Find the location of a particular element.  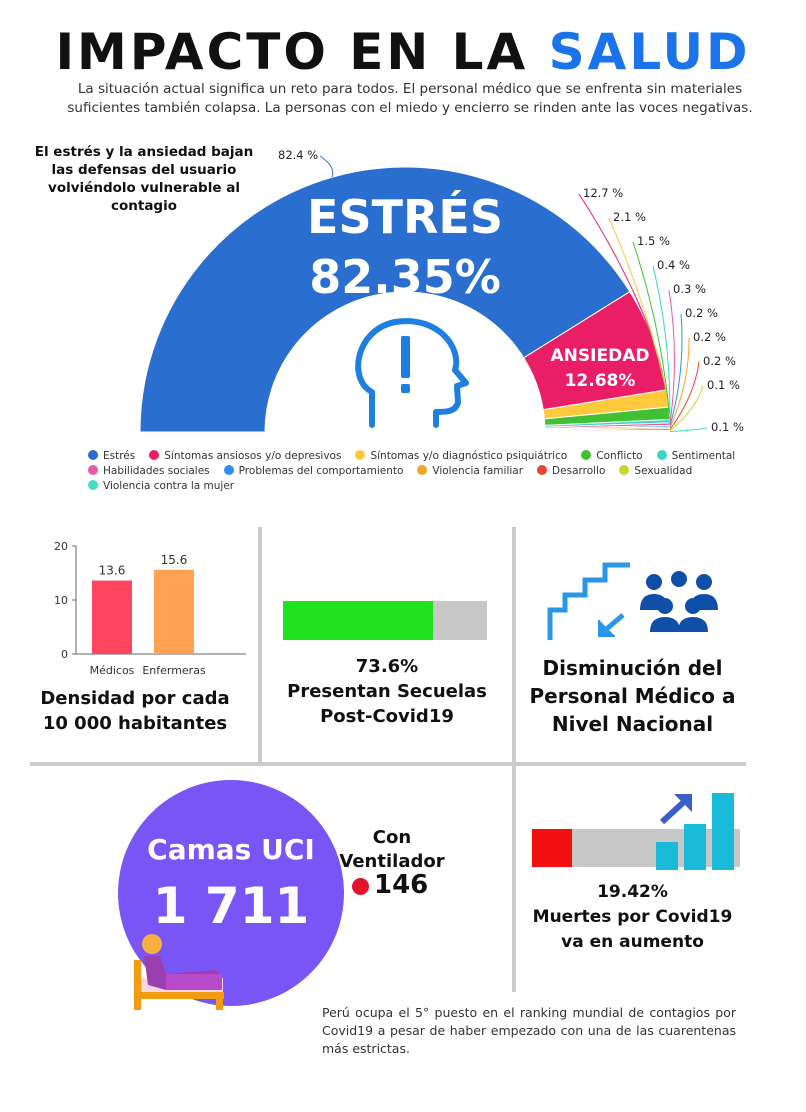

legend-label: Habilidades sociales is located at coordinates (156, 471).